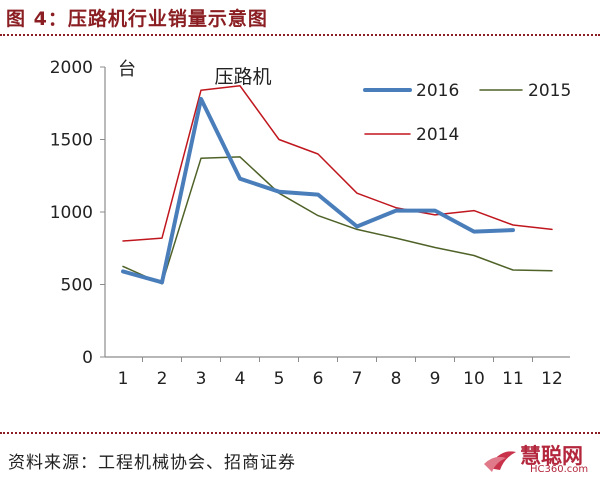 Image resolution: width=600 pixels, height=484 pixels. What do you see at coordinates (357, 379) in the screenshot?
I see `x-tick-label: 7` at bounding box center [357, 379].